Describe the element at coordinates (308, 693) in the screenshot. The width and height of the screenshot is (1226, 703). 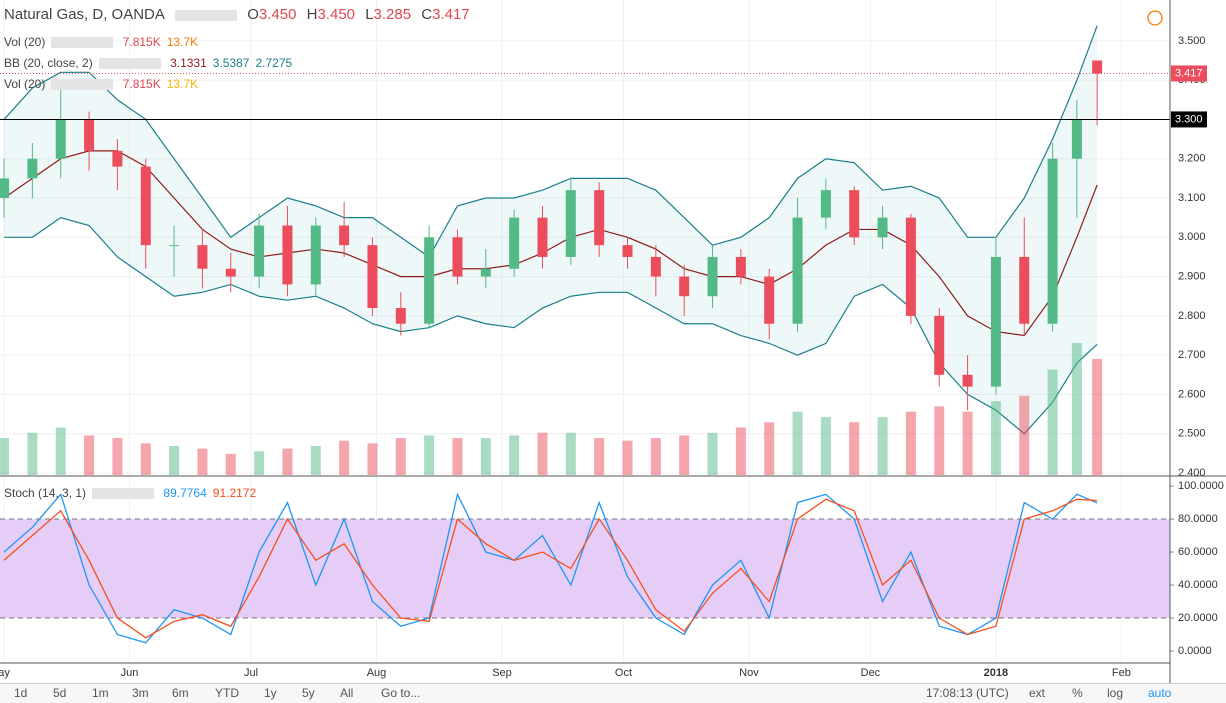
I see `range-button: 5y` at that location.